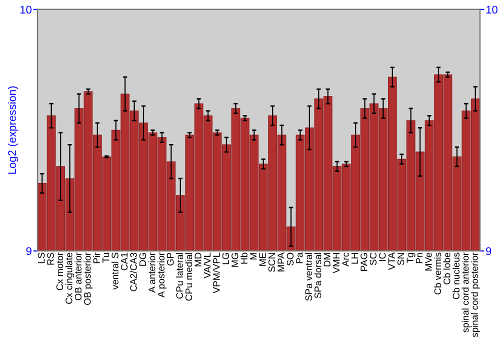 This screenshot has width=500, height=350. Describe the element at coordinates (438, 273) in the screenshot. I see `x-tick-label: Cb vermis` at that location.